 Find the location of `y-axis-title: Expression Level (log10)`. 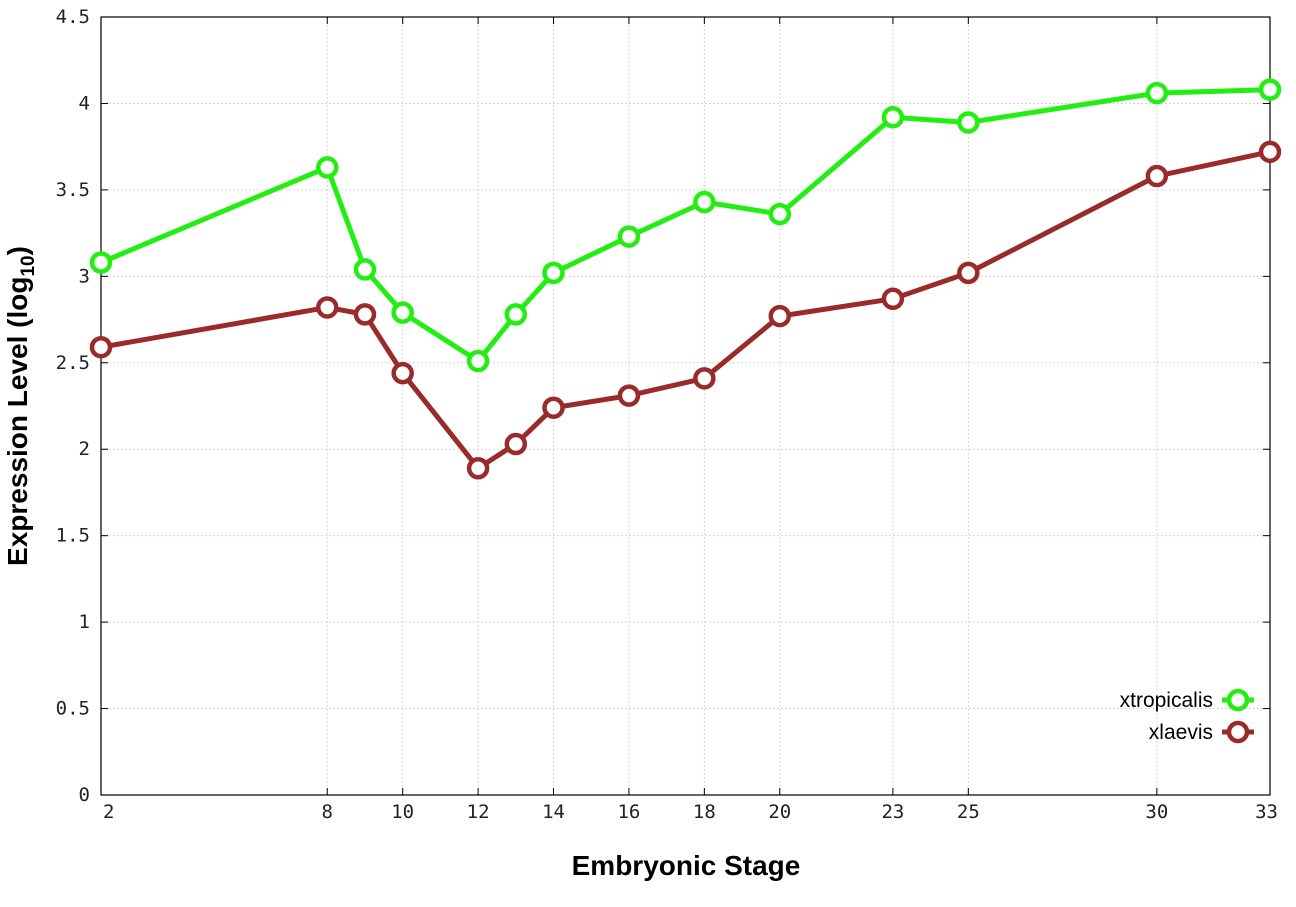

y-axis-title: Expression Level (log10) is located at coordinates (20, 406).